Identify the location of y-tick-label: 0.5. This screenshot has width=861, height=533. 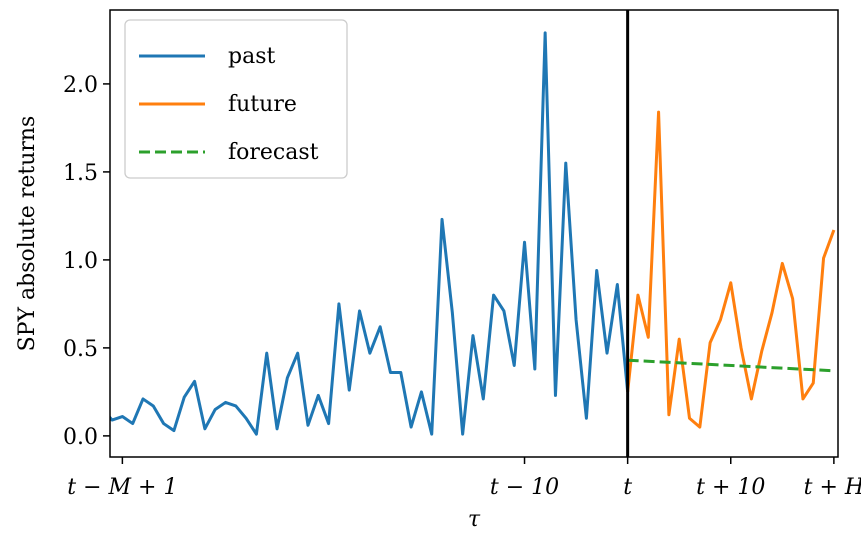
(80, 349).